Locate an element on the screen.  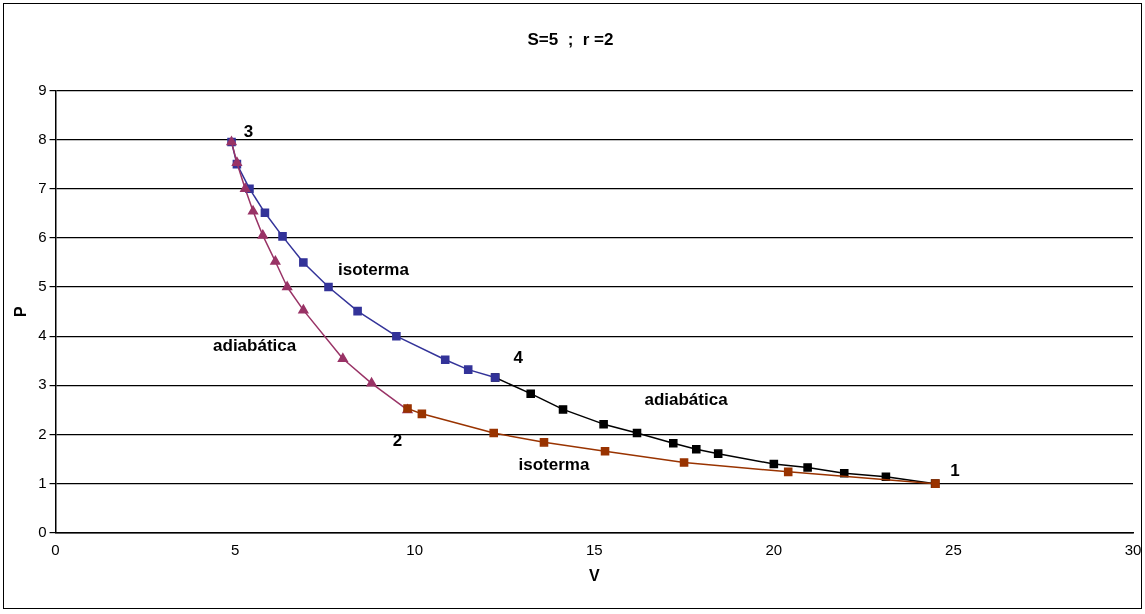
y-axis-title: P is located at coordinates (21, 311).